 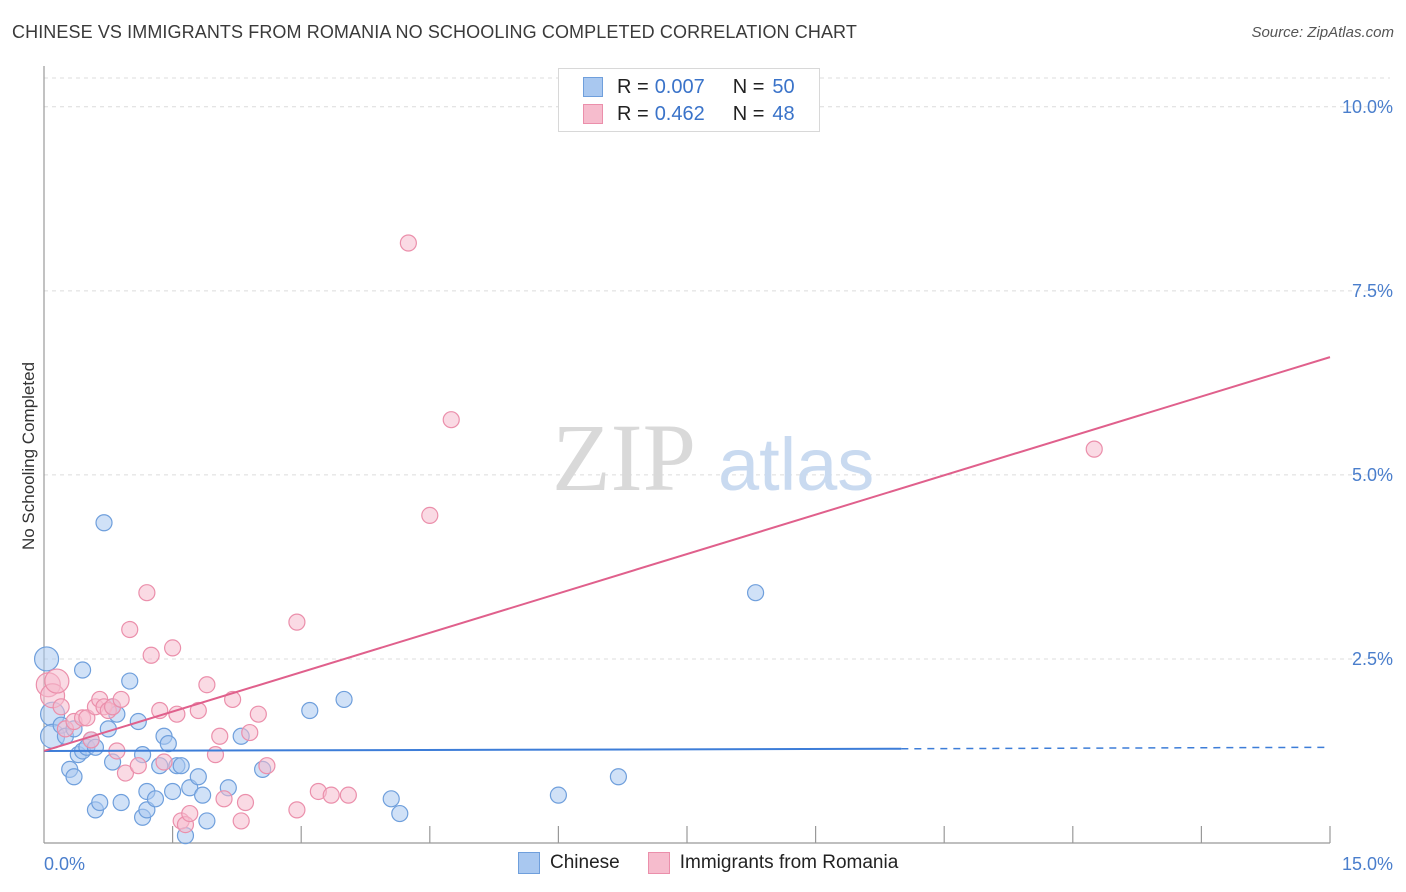 I want to click on y-tick-label: 7.5%, so click(x=1372, y=291).